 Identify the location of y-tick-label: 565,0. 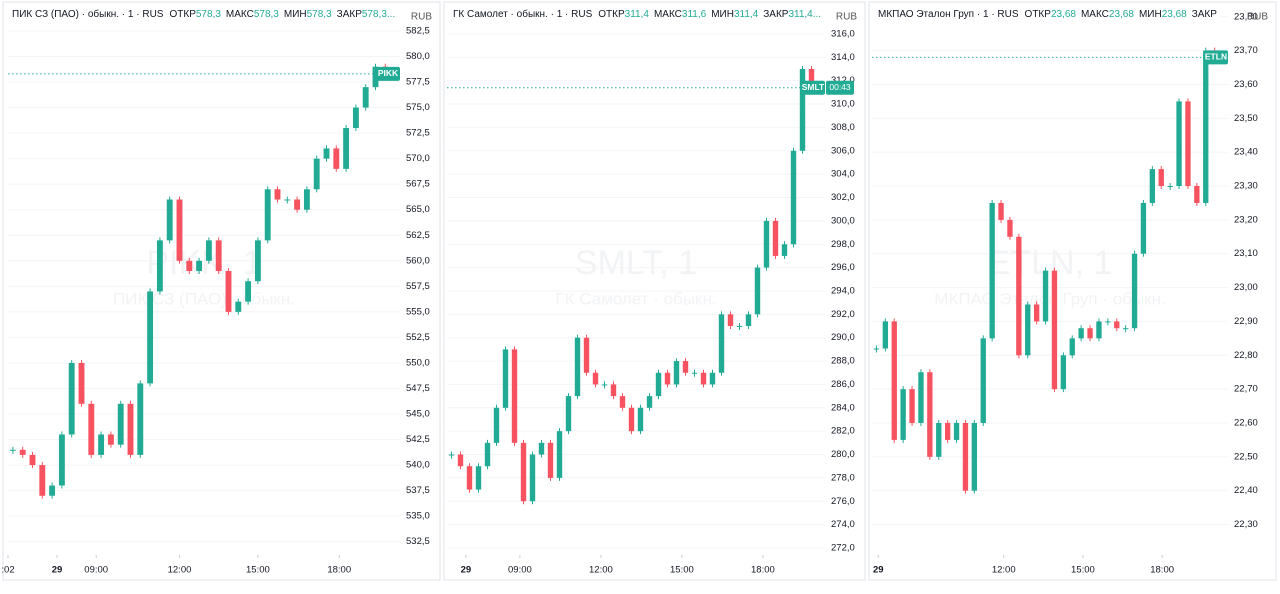
(418, 209).